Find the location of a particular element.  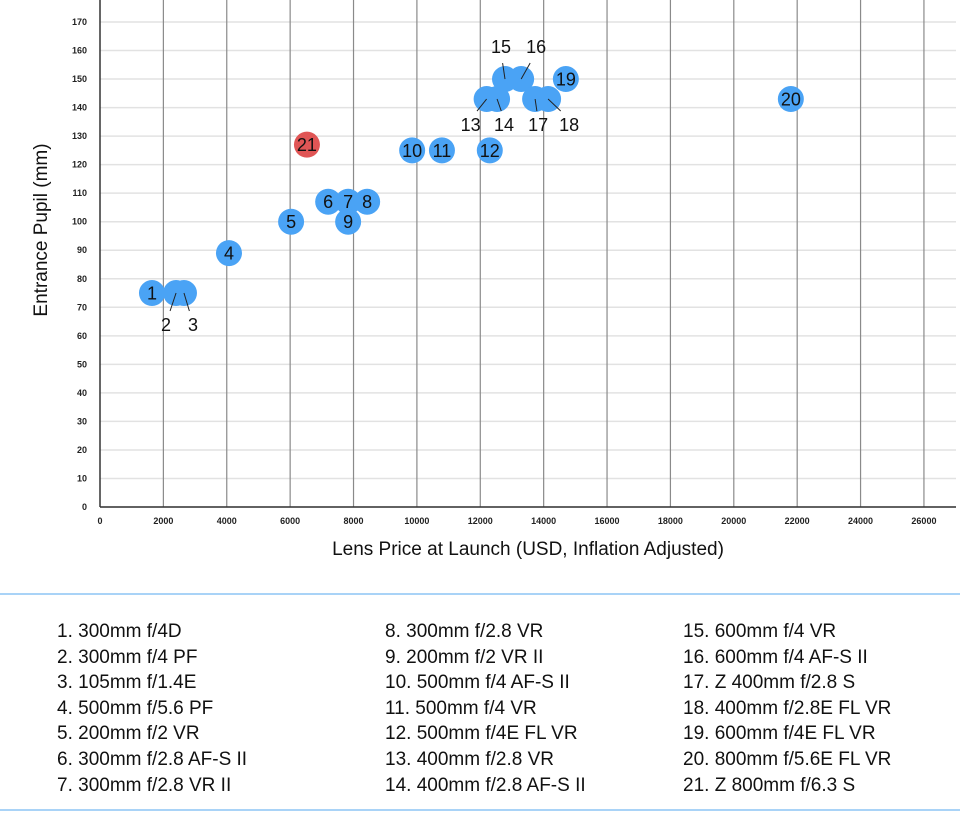

legend-item: 14. 400mm f/2.8 AF-S II is located at coordinates (485, 785).